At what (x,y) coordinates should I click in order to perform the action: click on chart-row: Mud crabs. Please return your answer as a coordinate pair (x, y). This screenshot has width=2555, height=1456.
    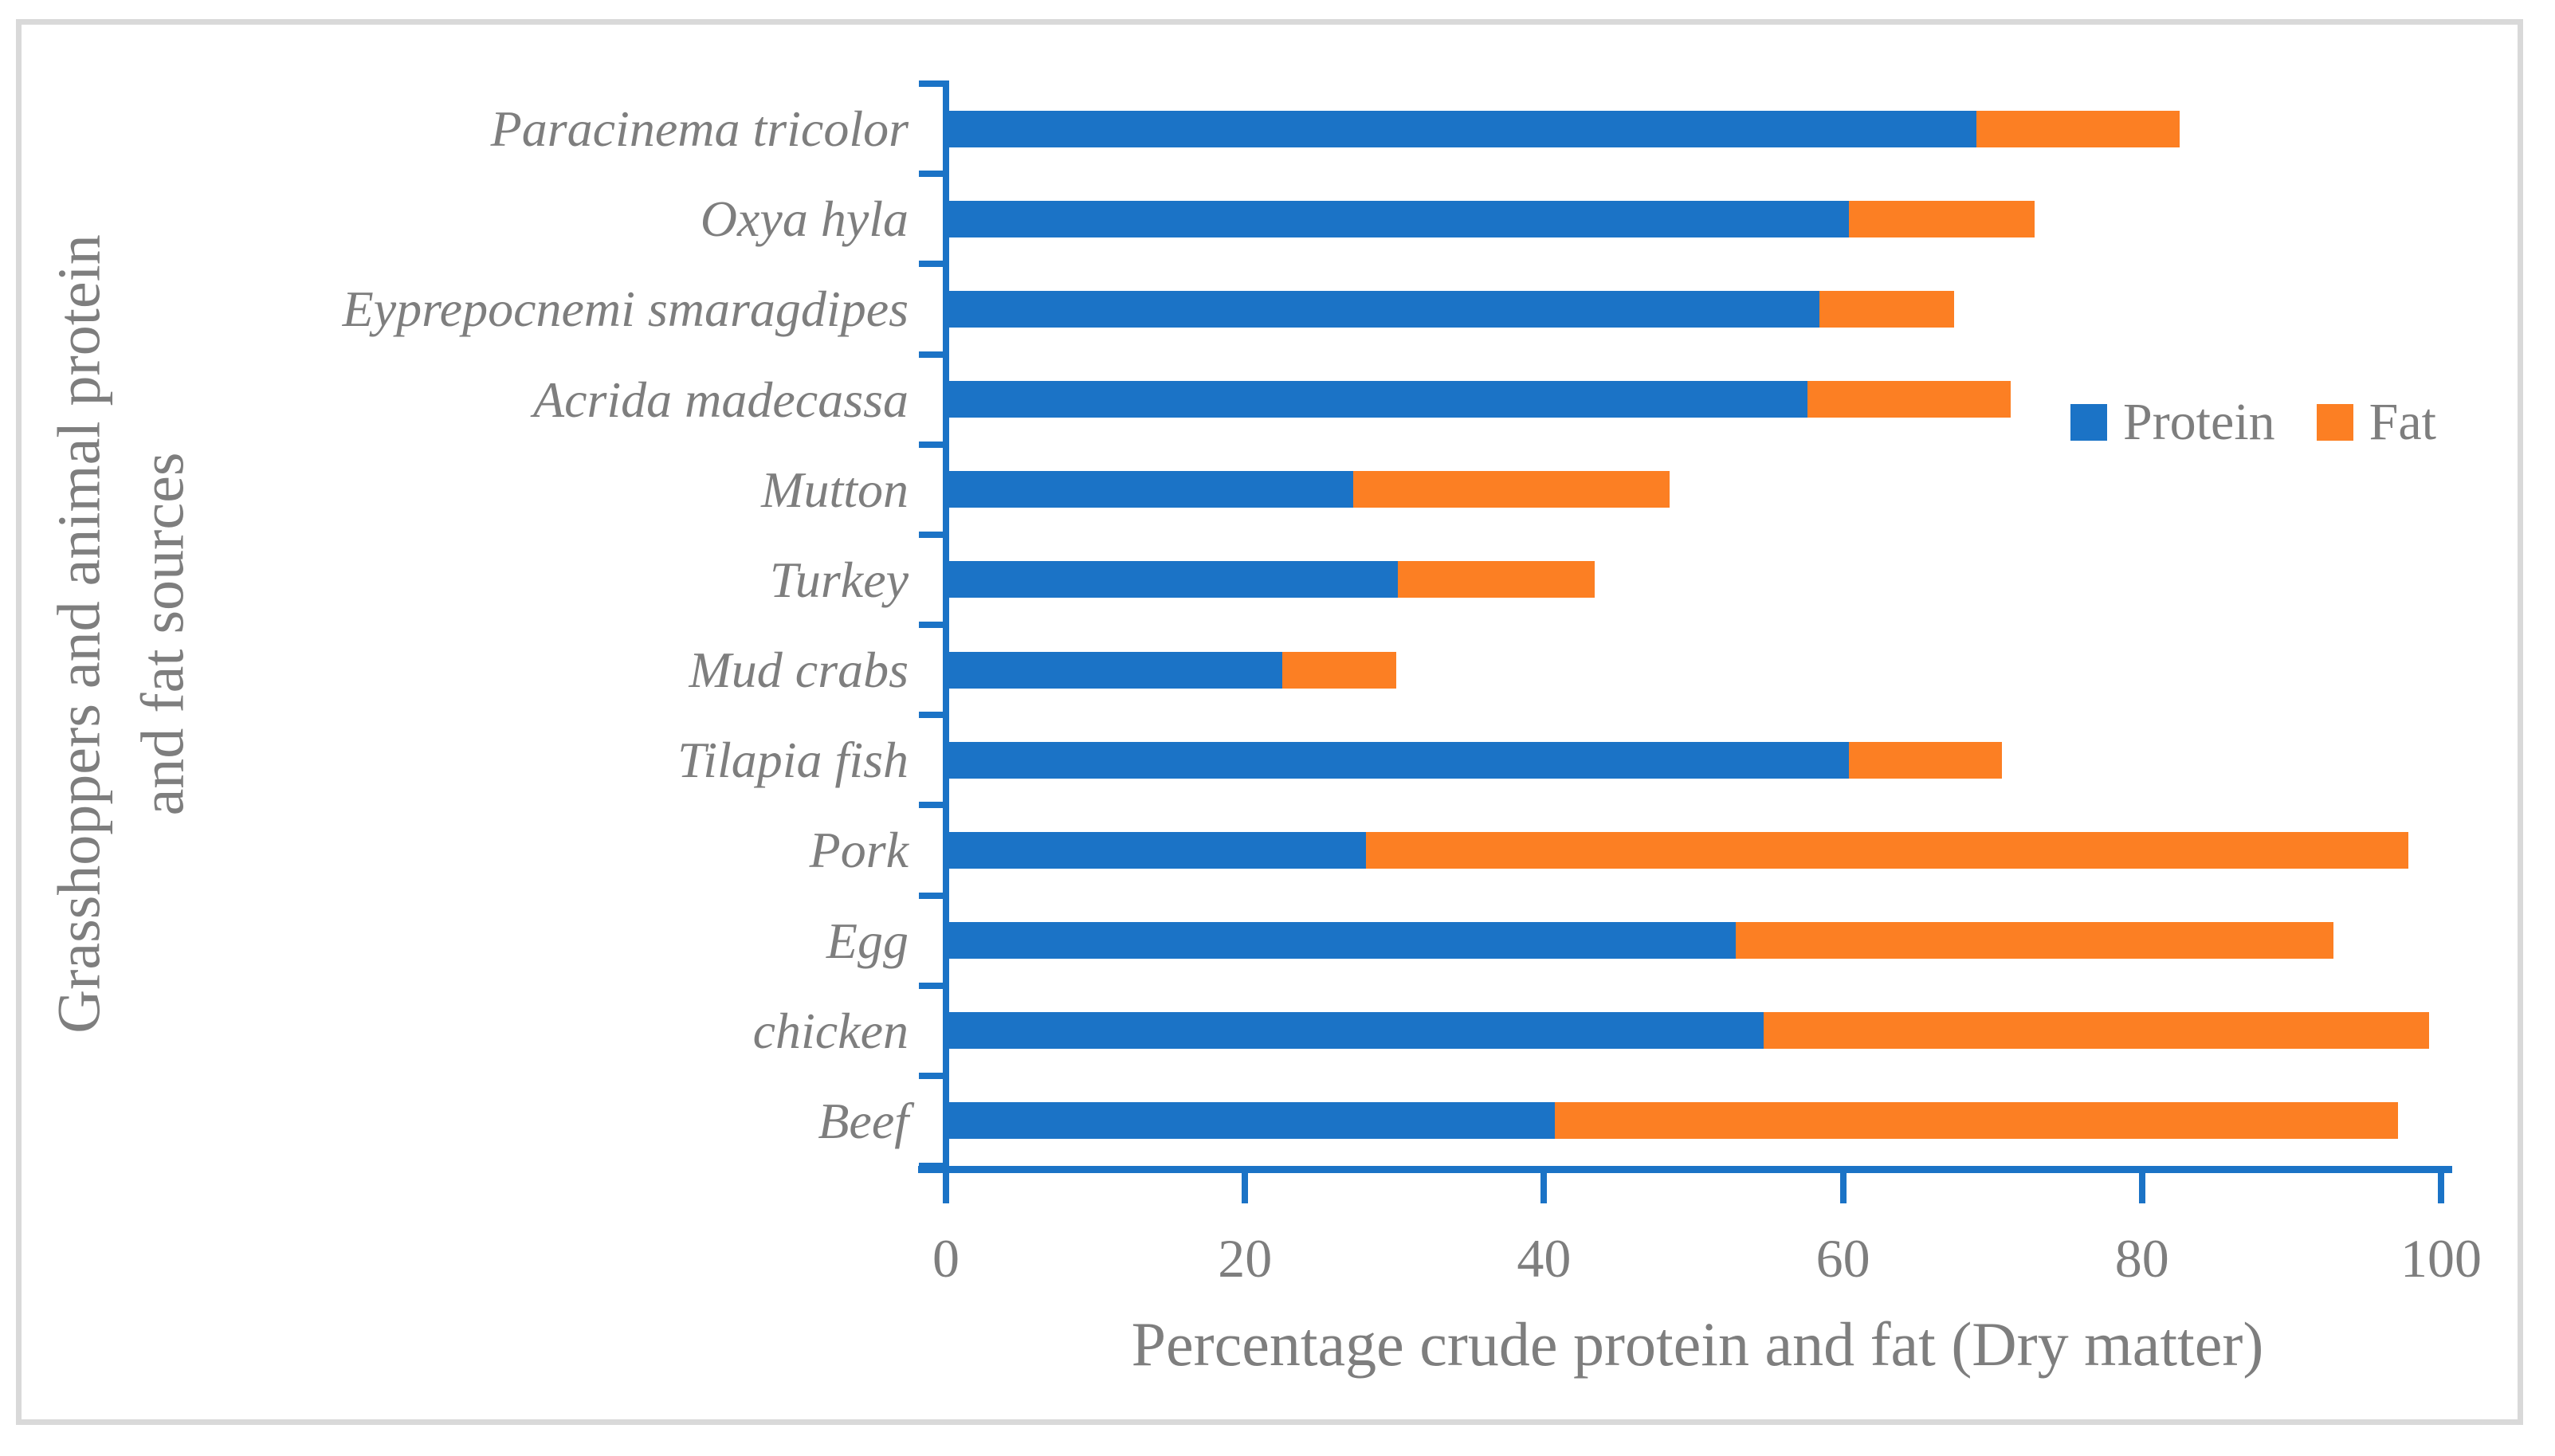
    Looking at the image, I should click on (1277, 670).